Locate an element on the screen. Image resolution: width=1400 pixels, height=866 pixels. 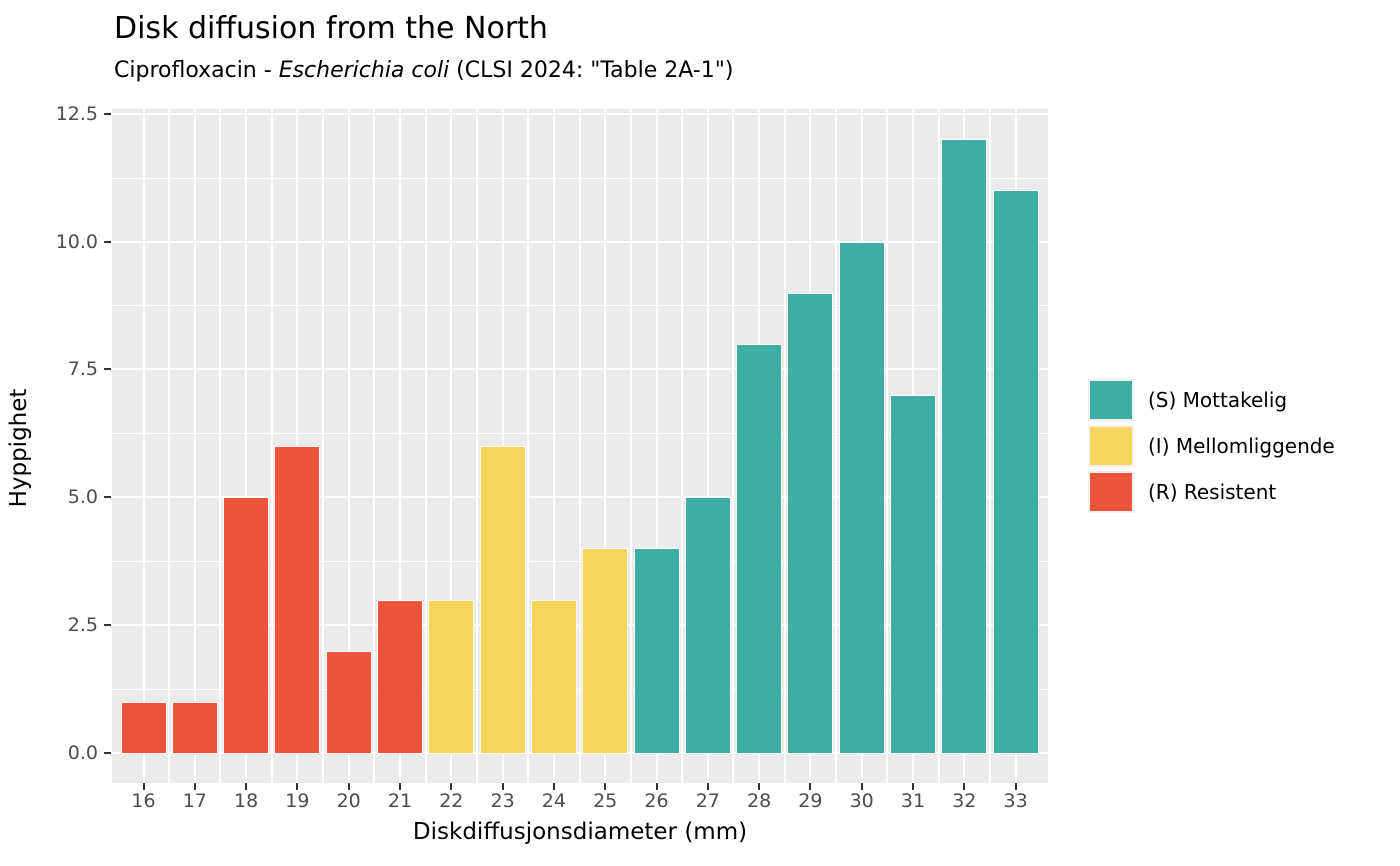
x-tick-label: 32 is located at coordinates (964, 801).